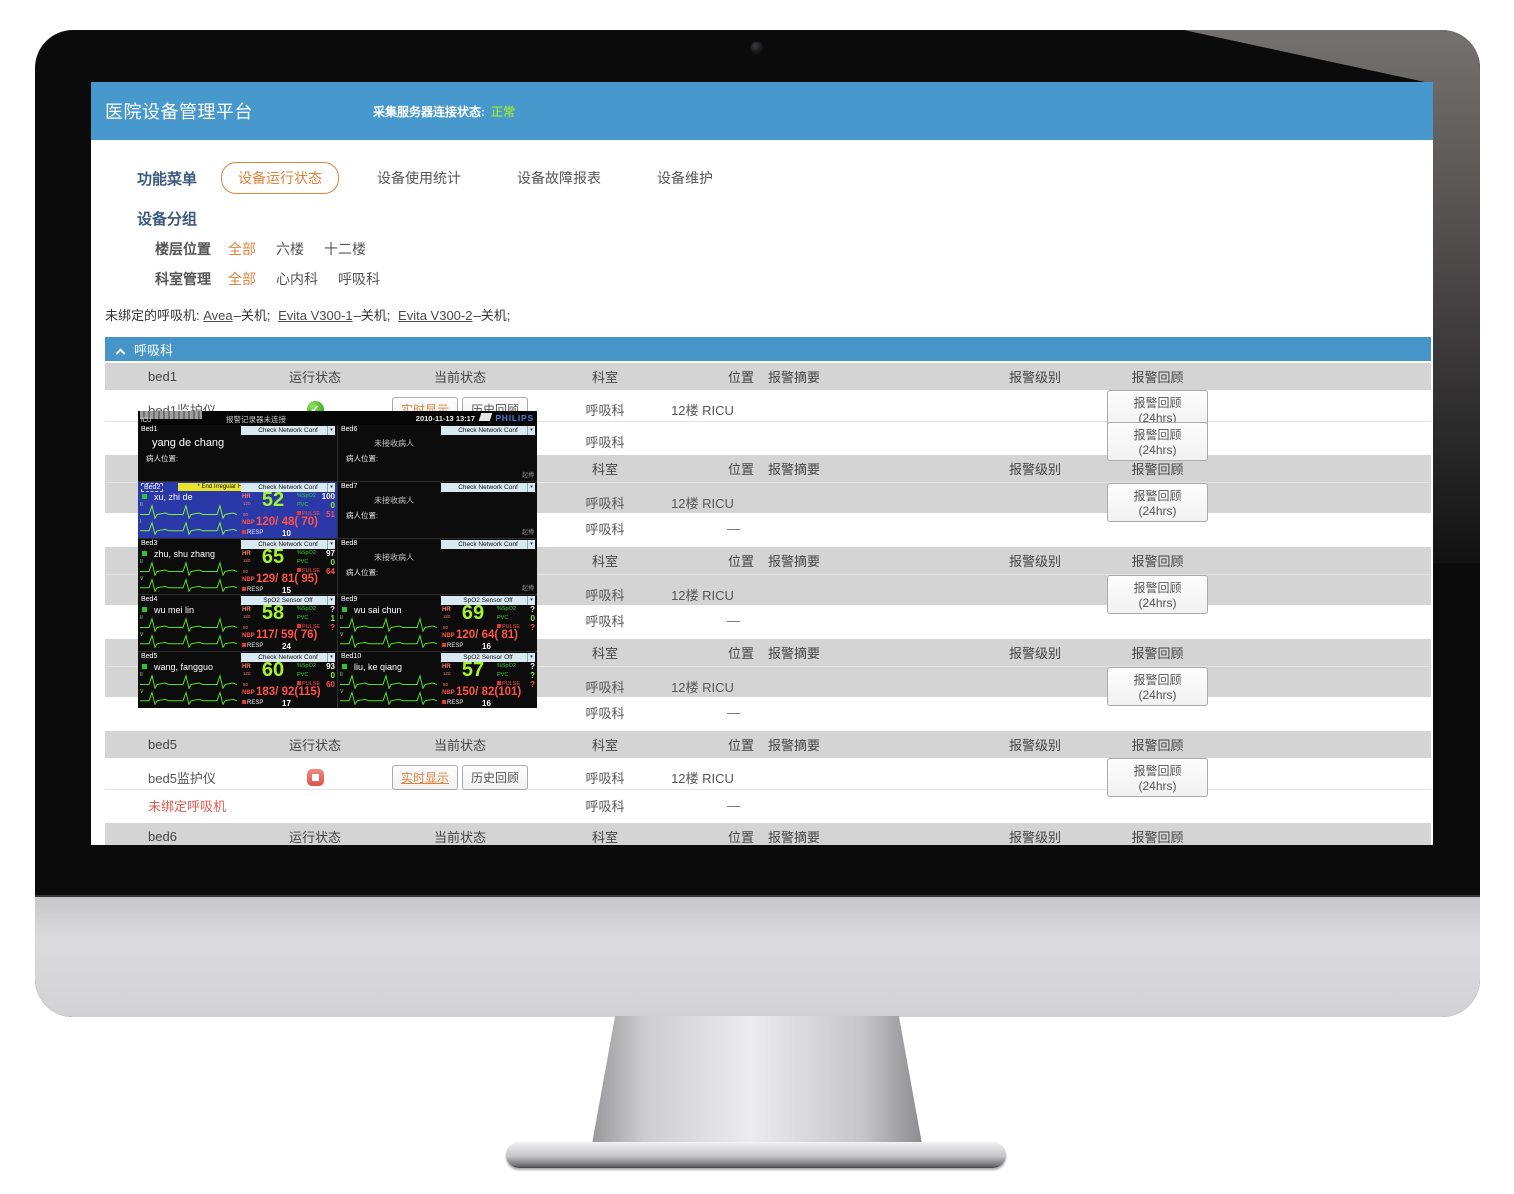  Describe the element at coordinates (419, 178) in the screenshot. I see `tab-usage-stats: 设备使用统计` at that location.